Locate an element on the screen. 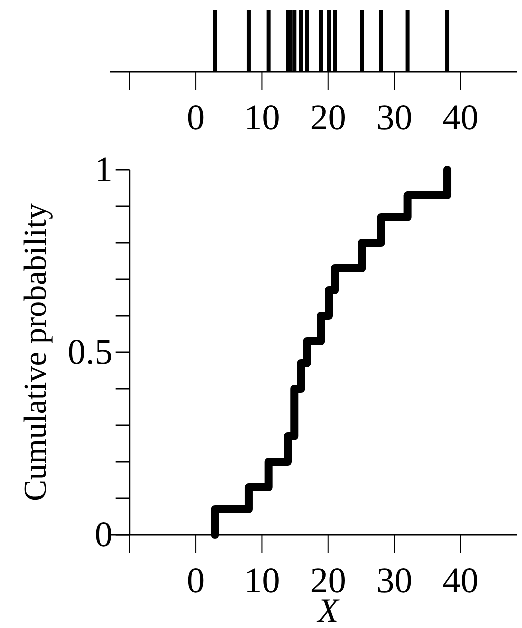 Image resolution: width=522 pixels, height=628 pixels. x-tick-label: 20 is located at coordinates (328, 118).